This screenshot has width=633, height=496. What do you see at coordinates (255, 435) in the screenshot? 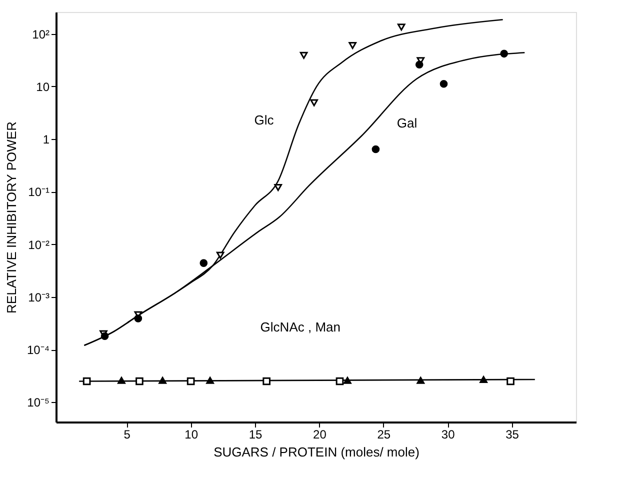
I see `x-tick-label: 15` at bounding box center [255, 435].